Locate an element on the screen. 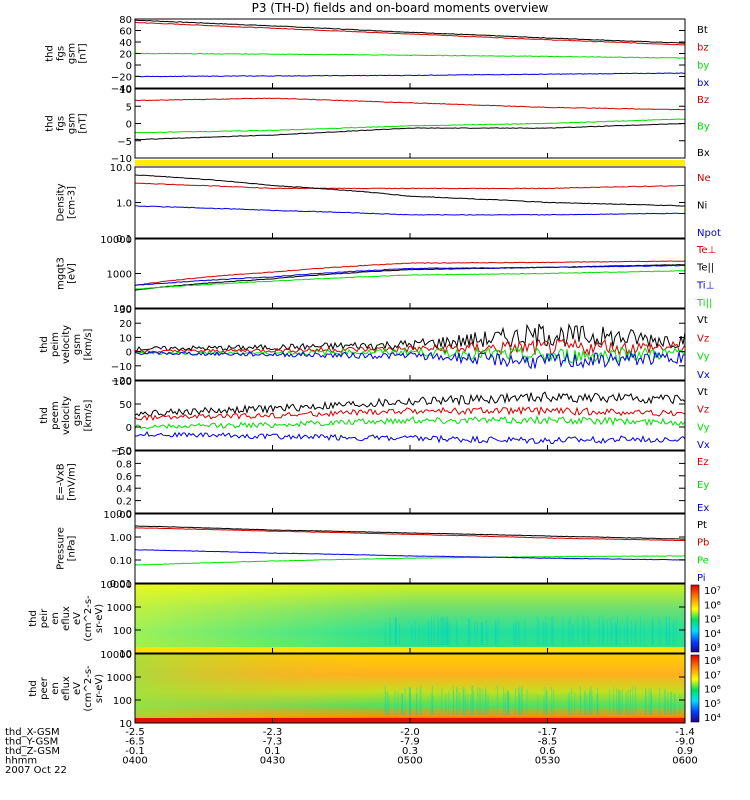 Image resolution: width=750 pixels, height=800 pixels. footer-date: 2007 Oct 22 is located at coordinates (36, 770).